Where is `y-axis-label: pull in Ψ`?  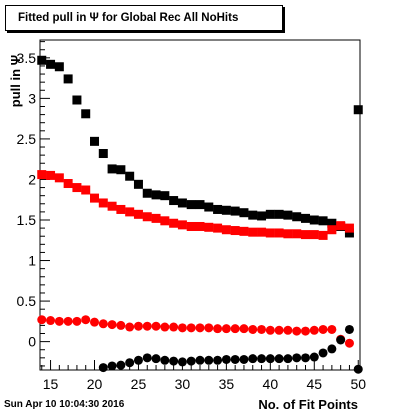 y-axis-label: pull in Ψ is located at coordinates (15, 81).